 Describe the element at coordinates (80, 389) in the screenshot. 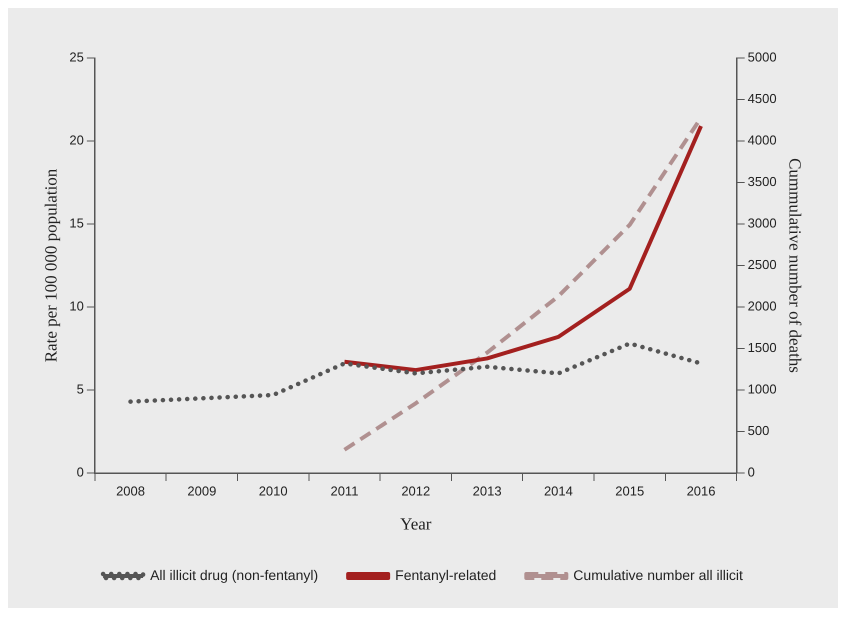

I see `y-tick-label: 5` at that location.